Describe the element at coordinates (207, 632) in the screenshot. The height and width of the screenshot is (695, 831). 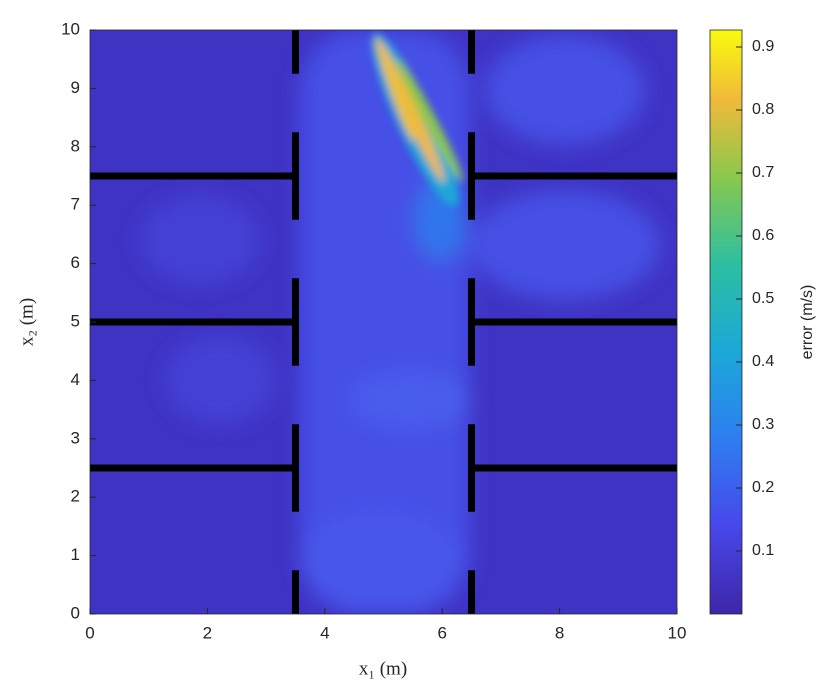
I see `x-tick-label: 2` at that location.